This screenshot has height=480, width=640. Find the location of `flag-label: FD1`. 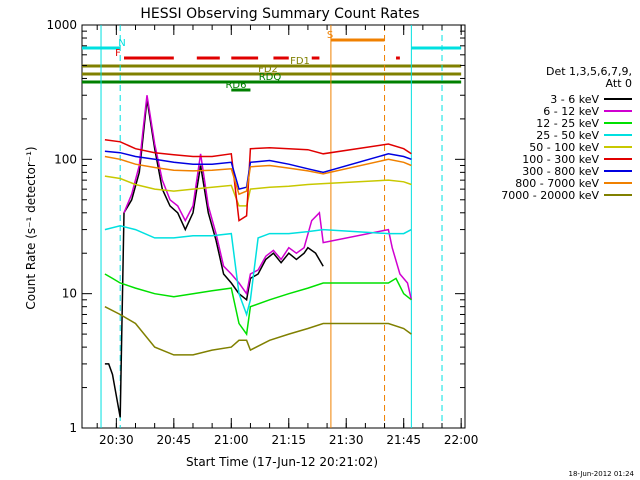

flag-label: FD1 is located at coordinates (300, 61).